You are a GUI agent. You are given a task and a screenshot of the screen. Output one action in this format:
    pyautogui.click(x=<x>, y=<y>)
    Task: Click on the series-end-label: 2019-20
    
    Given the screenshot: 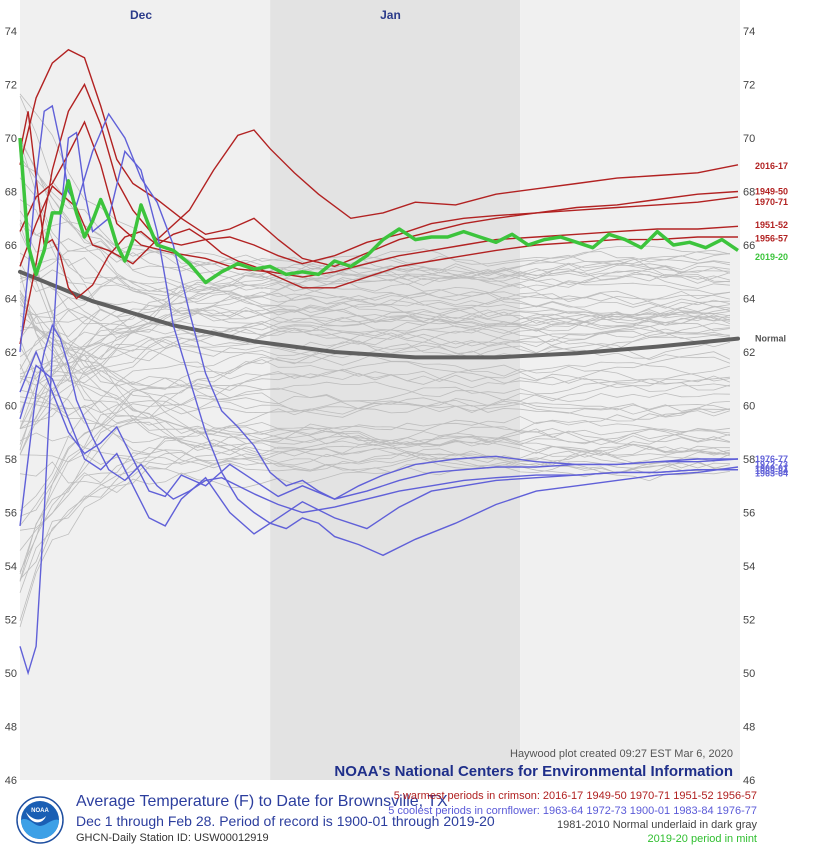 What is the action you would take?
    pyautogui.click(x=771, y=257)
    